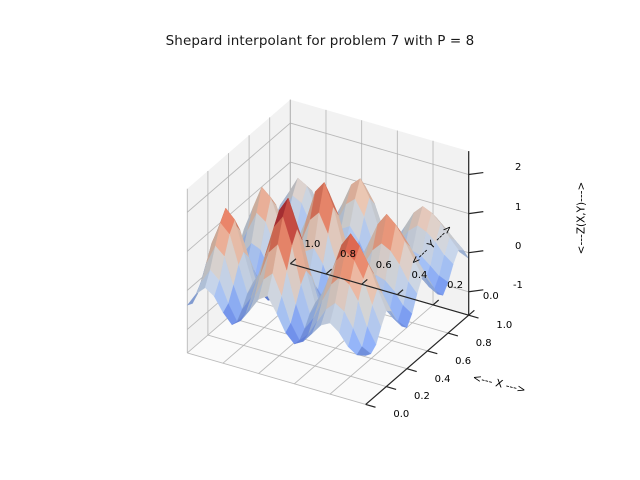  I want to click on y-tick-label-5: 1.0, so click(312, 245).